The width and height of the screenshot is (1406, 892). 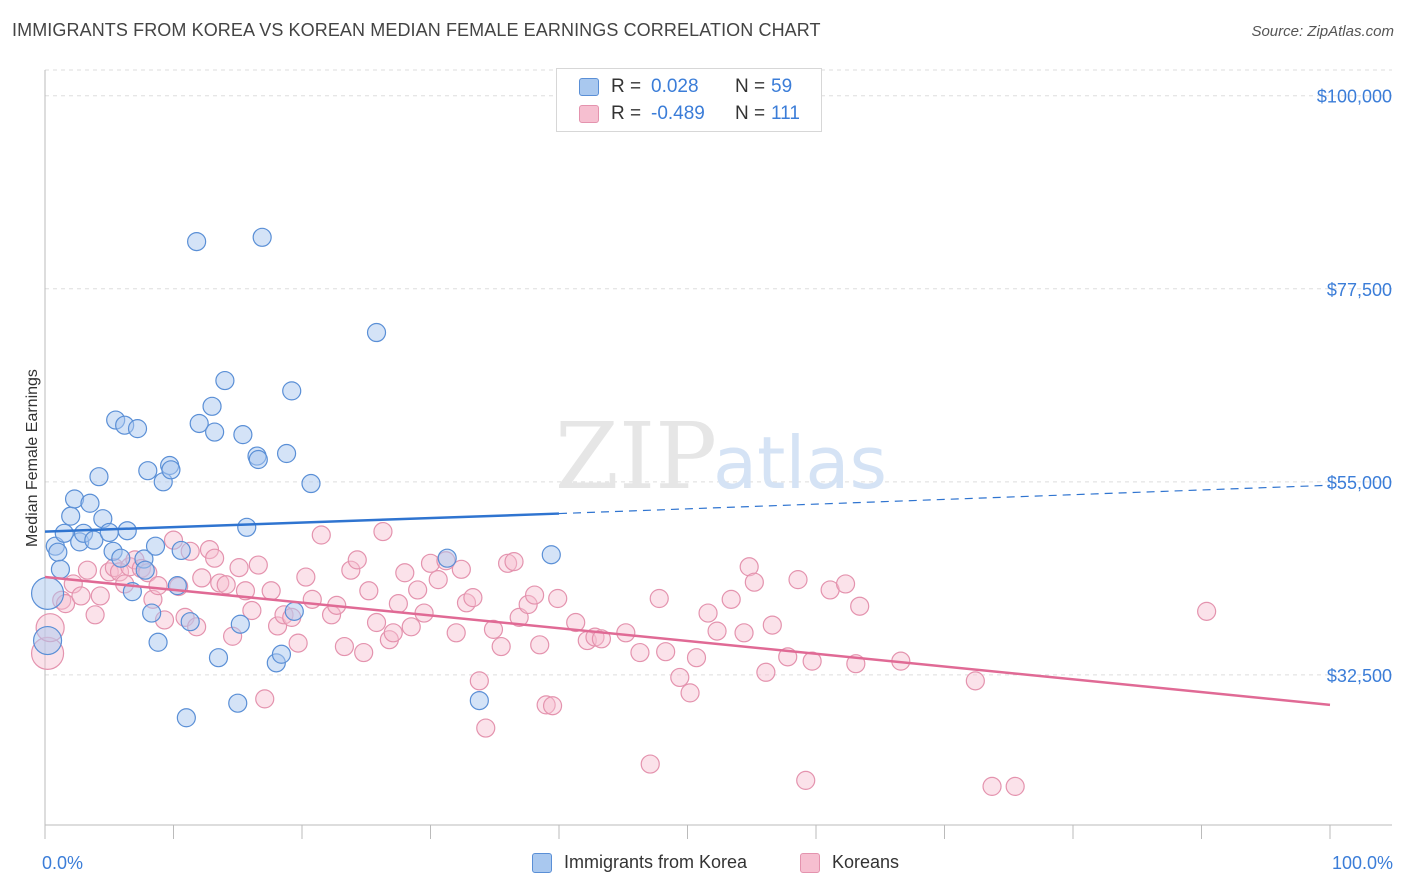 I want to click on y-tick-label: $100,000, so click(x=1354, y=97).